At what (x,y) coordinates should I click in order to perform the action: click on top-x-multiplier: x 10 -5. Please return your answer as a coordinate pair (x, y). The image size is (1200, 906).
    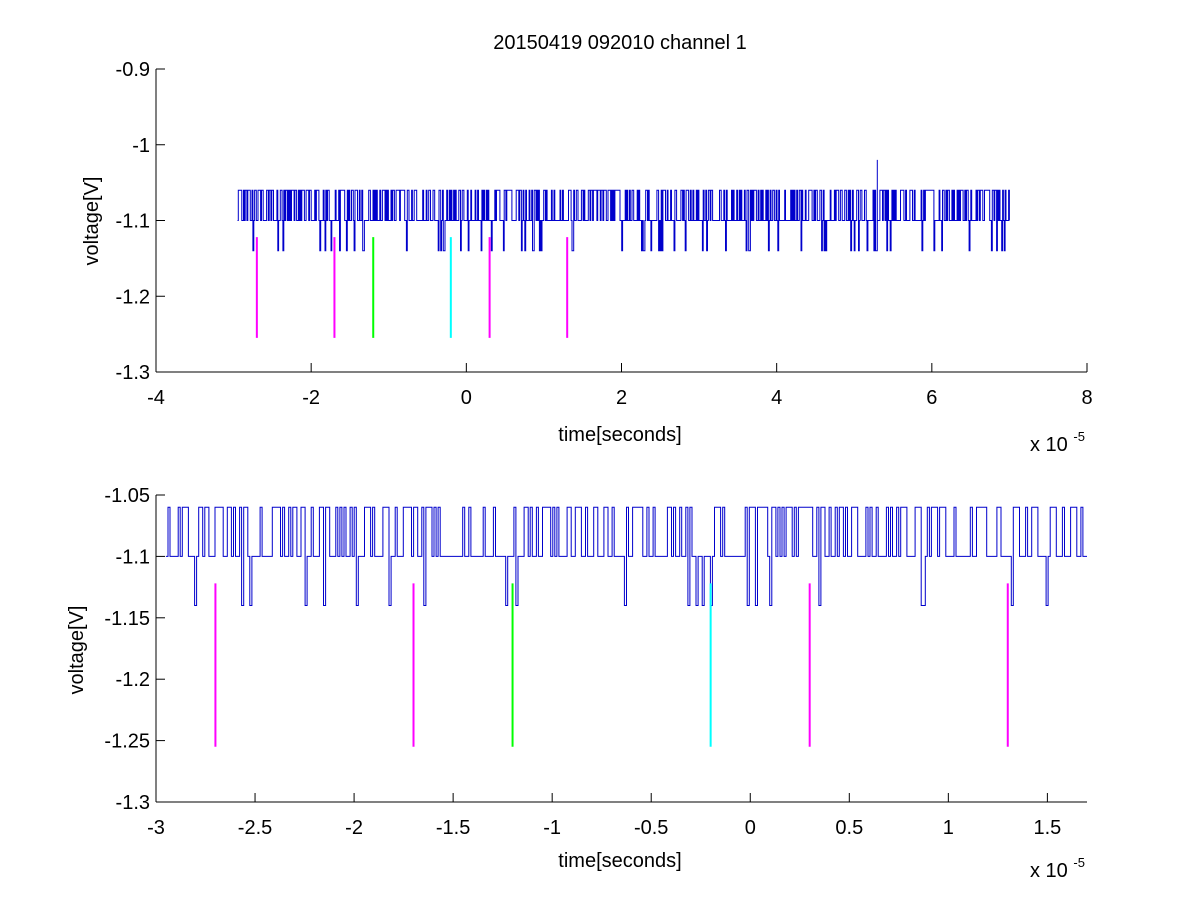
    Looking at the image, I should click on (1057, 442).